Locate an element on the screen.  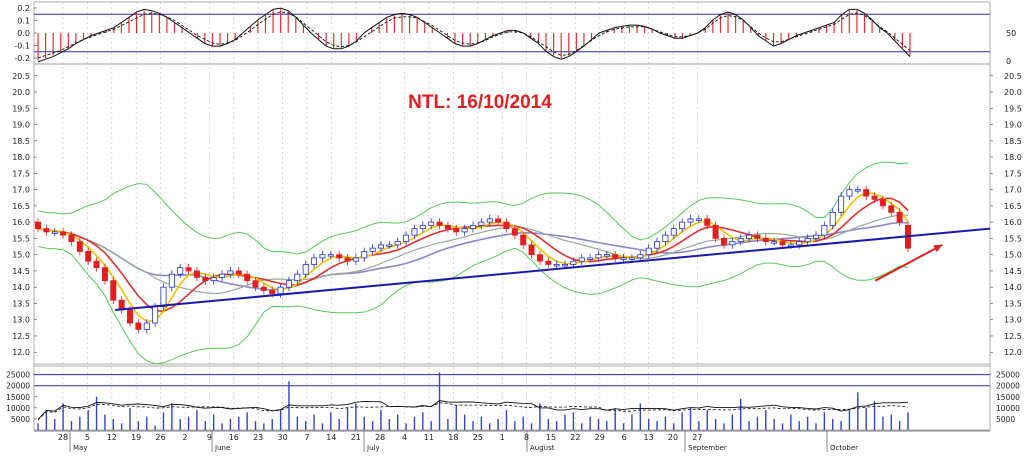
price-y-tick-label: 14.5 is located at coordinates (21, 271).